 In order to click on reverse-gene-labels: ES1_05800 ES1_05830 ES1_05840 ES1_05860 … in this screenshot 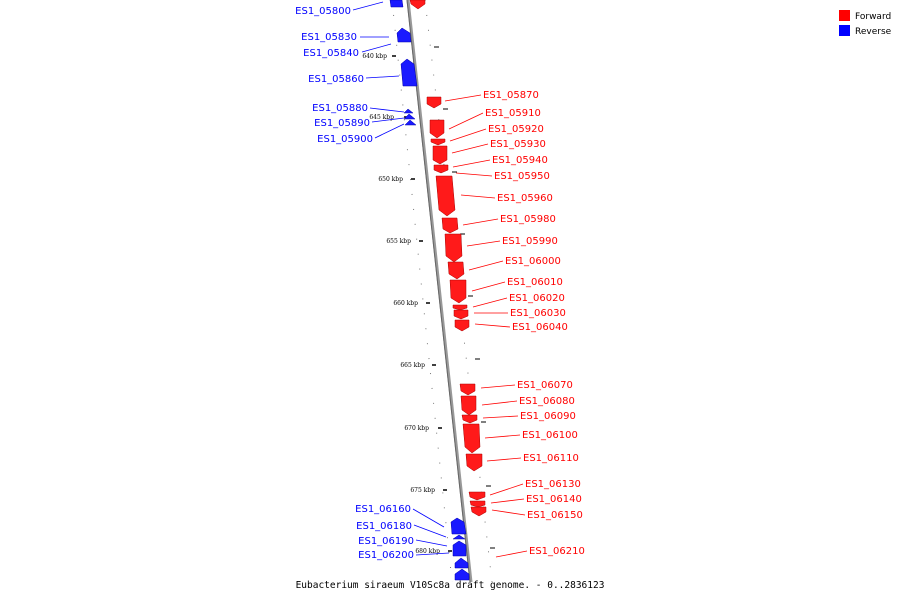, I will do `click(354, 283)`.